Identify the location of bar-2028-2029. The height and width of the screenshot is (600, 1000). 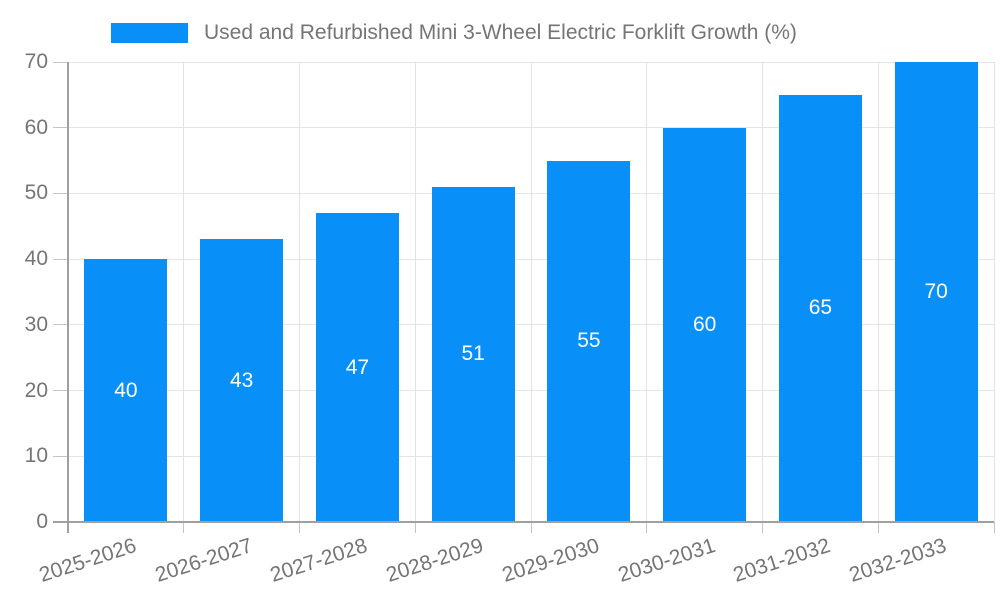
(473, 354).